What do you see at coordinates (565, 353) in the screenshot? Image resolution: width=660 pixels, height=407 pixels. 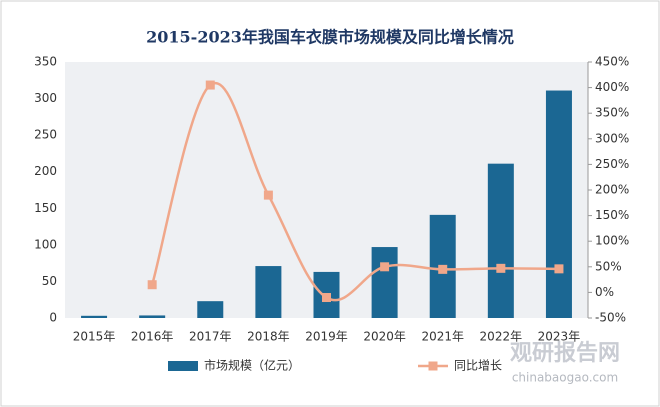 I see `watermark: 观研报告网` at bounding box center [565, 353].